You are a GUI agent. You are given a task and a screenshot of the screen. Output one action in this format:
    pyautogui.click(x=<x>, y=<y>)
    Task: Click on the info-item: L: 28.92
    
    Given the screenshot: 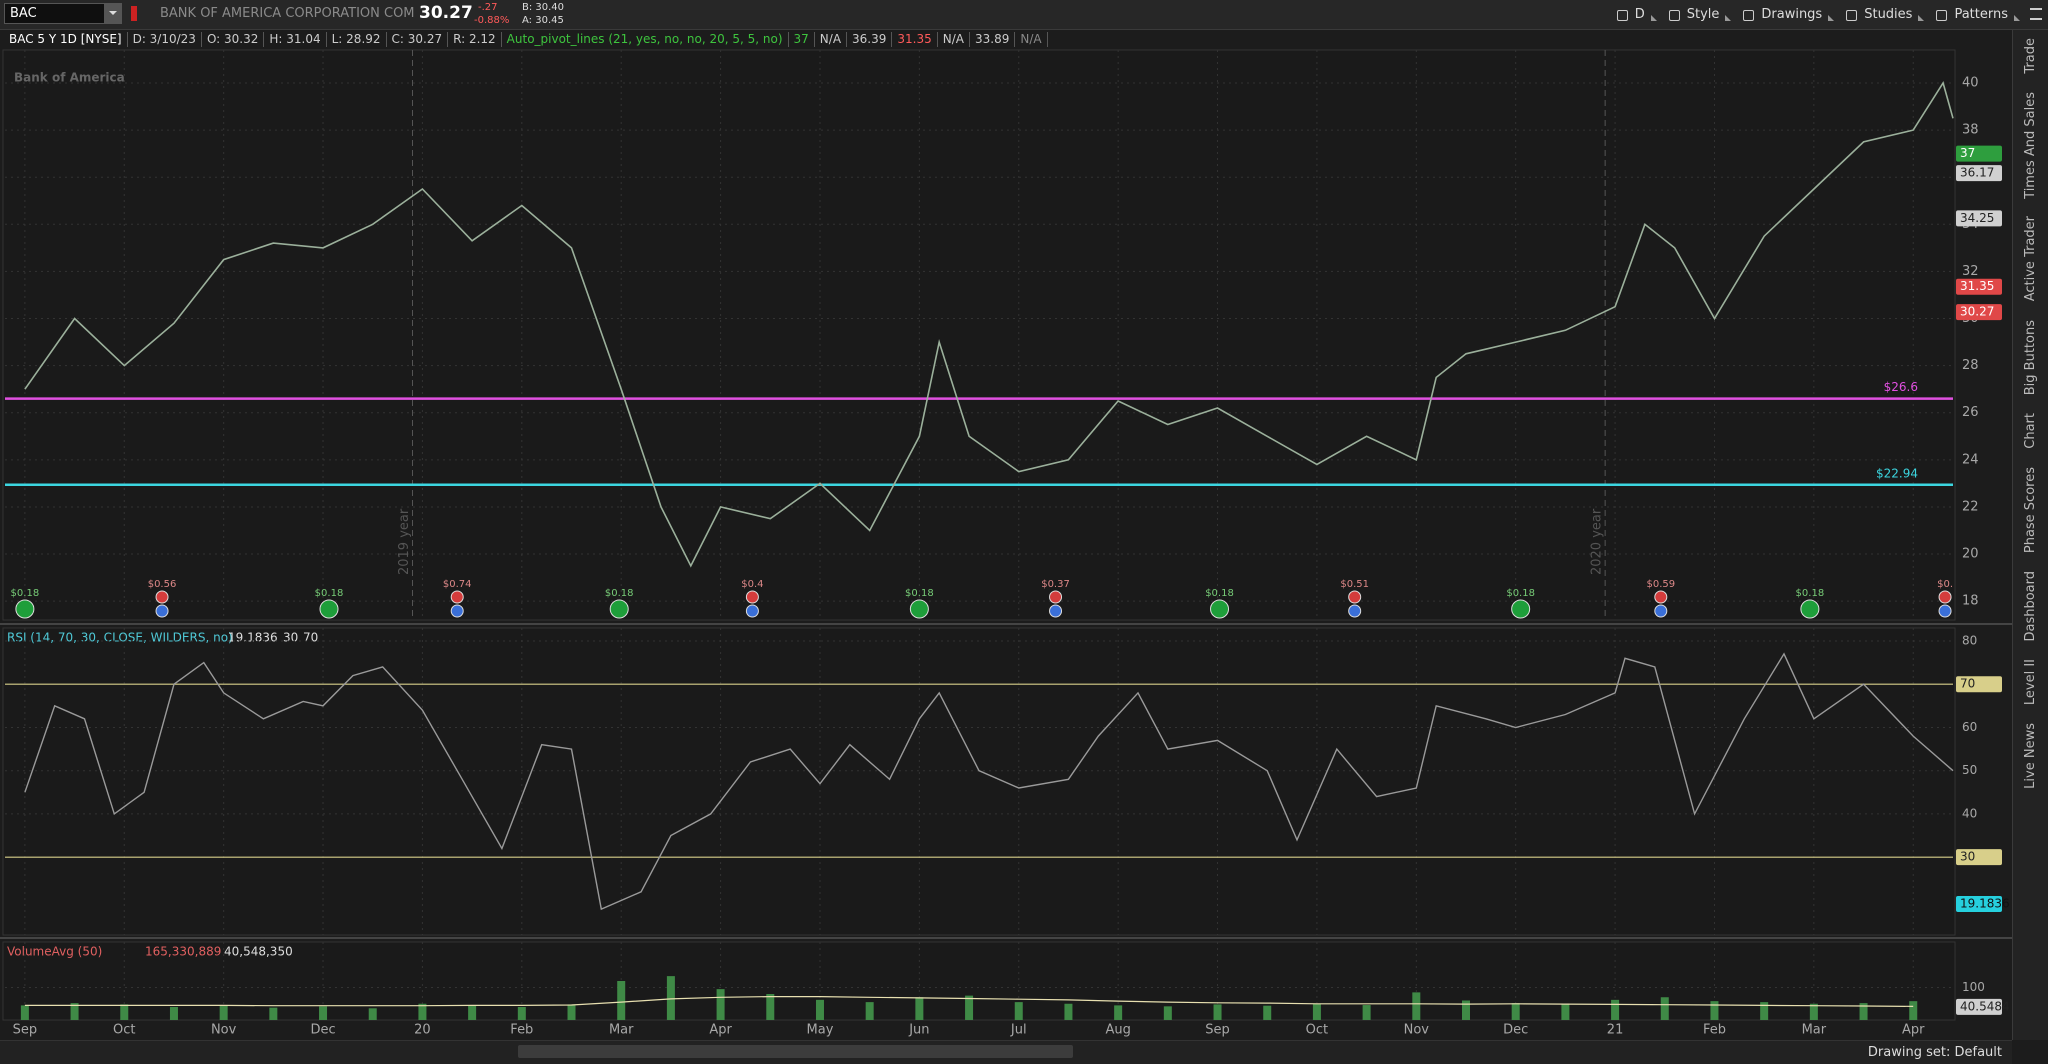 What is the action you would take?
    pyautogui.click(x=357, y=39)
    